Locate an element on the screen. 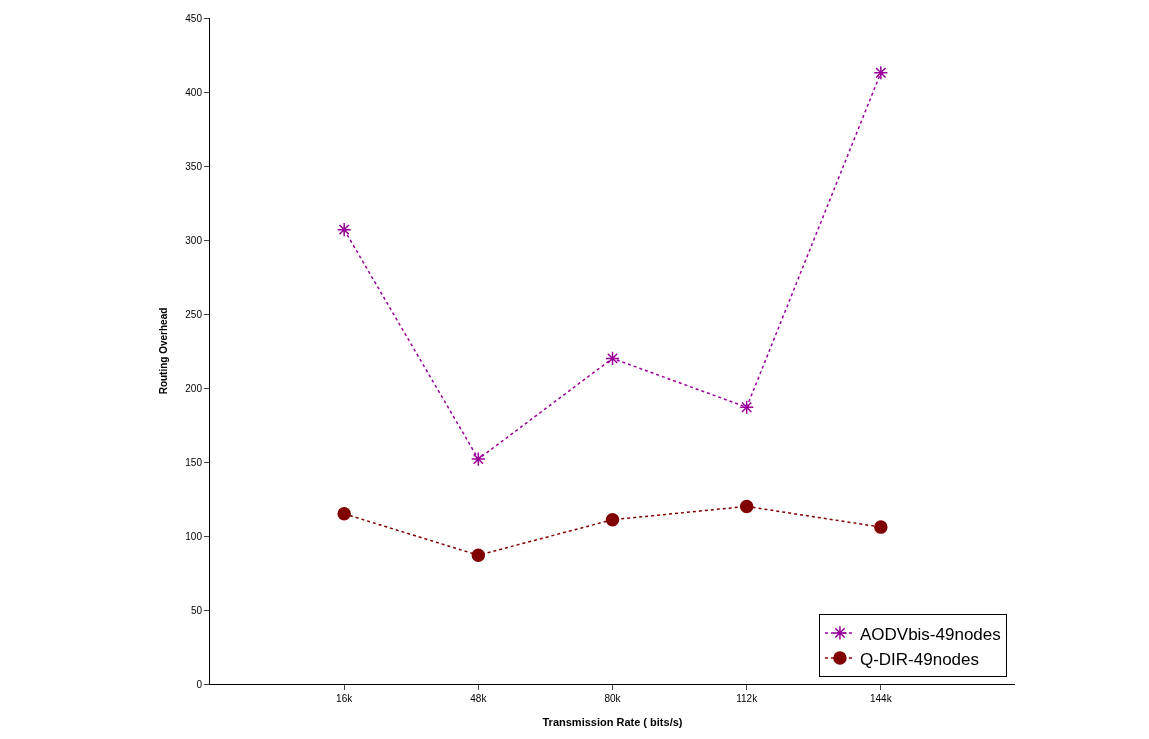 Image resolution: width=1149 pixels, height=739 pixels. x-tick-label: 112k is located at coordinates (747, 698).